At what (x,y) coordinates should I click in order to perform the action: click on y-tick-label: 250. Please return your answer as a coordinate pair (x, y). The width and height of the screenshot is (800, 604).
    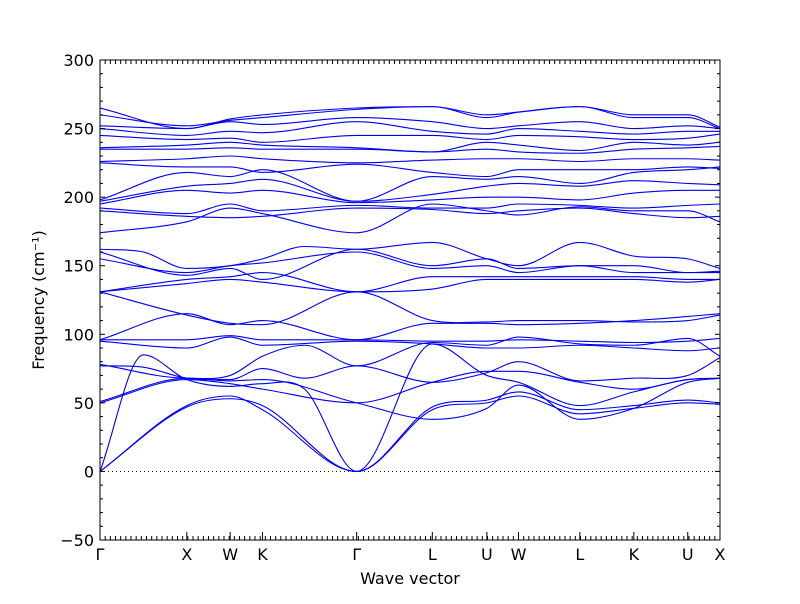
    Looking at the image, I should click on (78, 129).